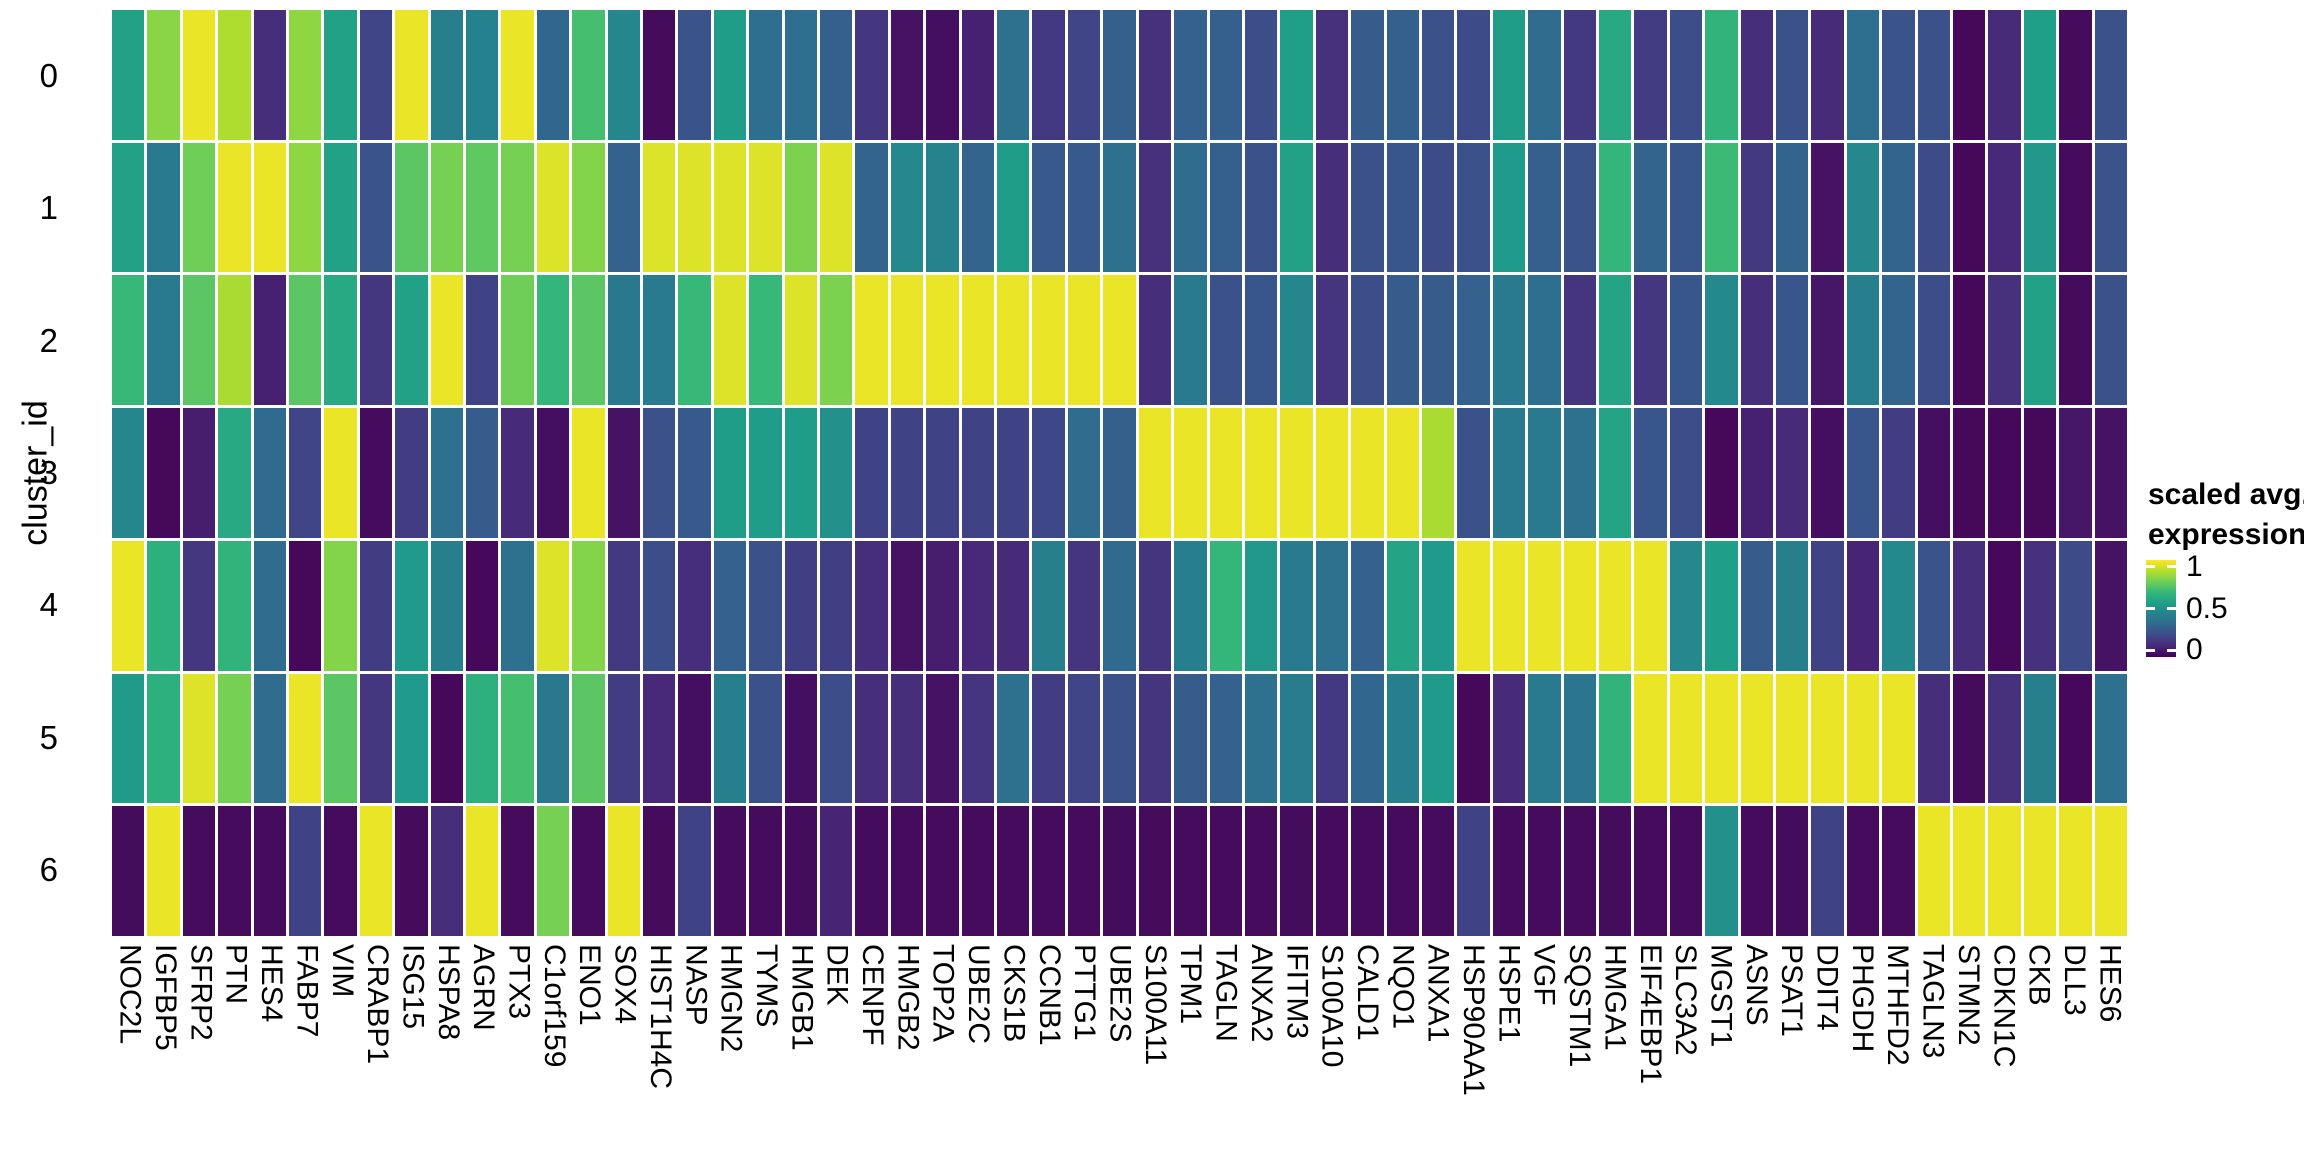  Describe the element at coordinates (2207, 608) in the screenshot. I see `colorbar-tick-label: 0.5` at that location.